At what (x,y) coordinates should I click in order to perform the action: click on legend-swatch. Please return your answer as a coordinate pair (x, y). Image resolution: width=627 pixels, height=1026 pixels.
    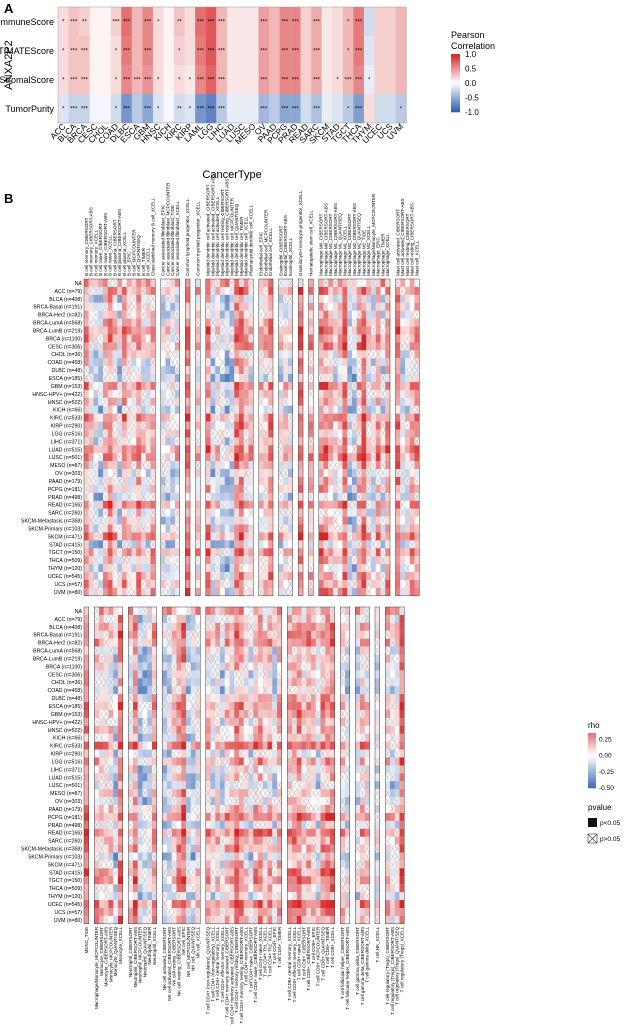
    Looking at the image, I should click on (455, 79).